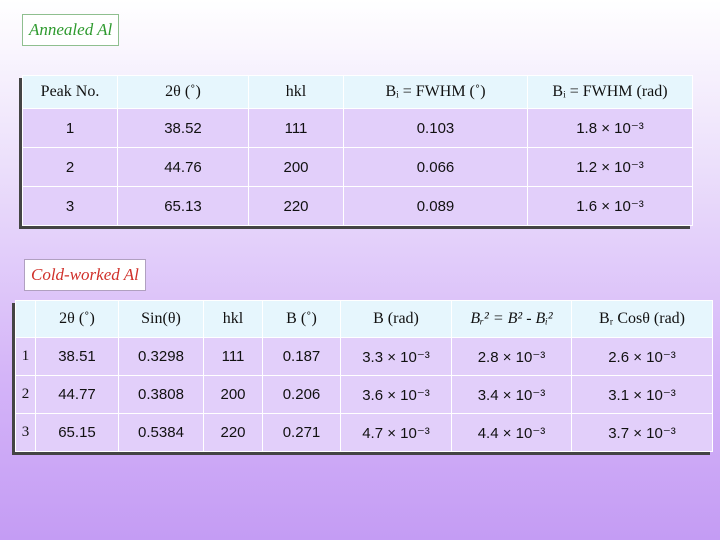  What do you see at coordinates (70, 92) in the screenshot?
I see `header-cell: Peak No.` at bounding box center [70, 92].